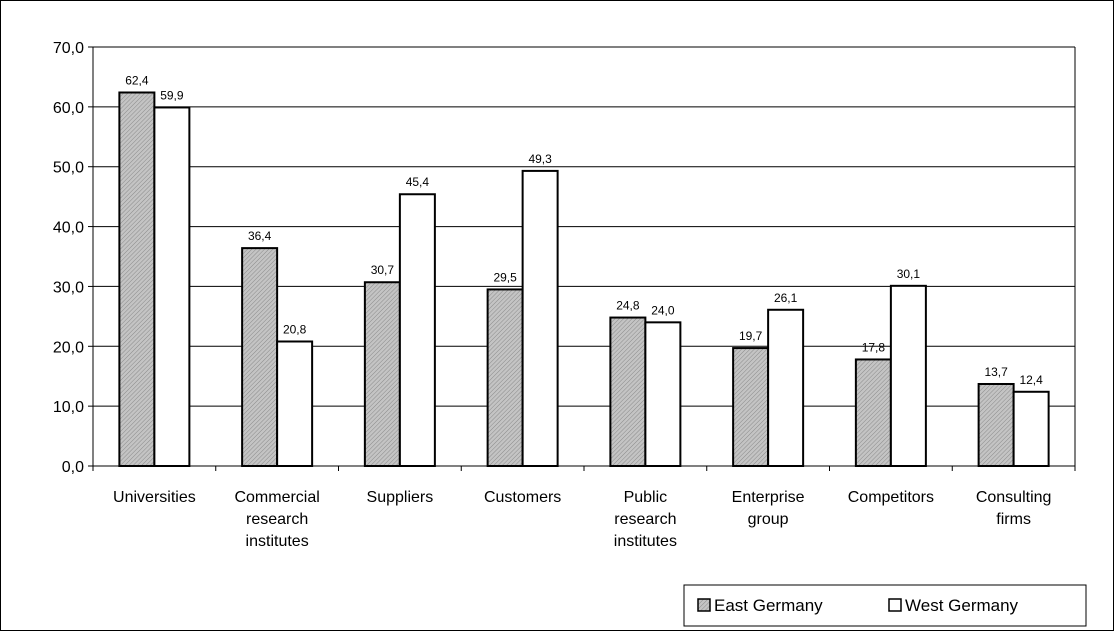 The height and width of the screenshot is (631, 1114). What do you see at coordinates (68, 108) in the screenshot?
I see `y-tick-label: 60,0` at bounding box center [68, 108].